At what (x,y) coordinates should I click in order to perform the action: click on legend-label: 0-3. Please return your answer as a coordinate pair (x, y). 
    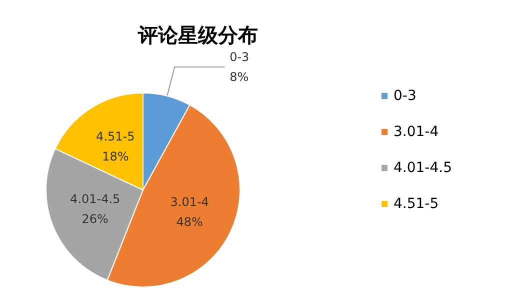
    Looking at the image, I should click on (405, 96).